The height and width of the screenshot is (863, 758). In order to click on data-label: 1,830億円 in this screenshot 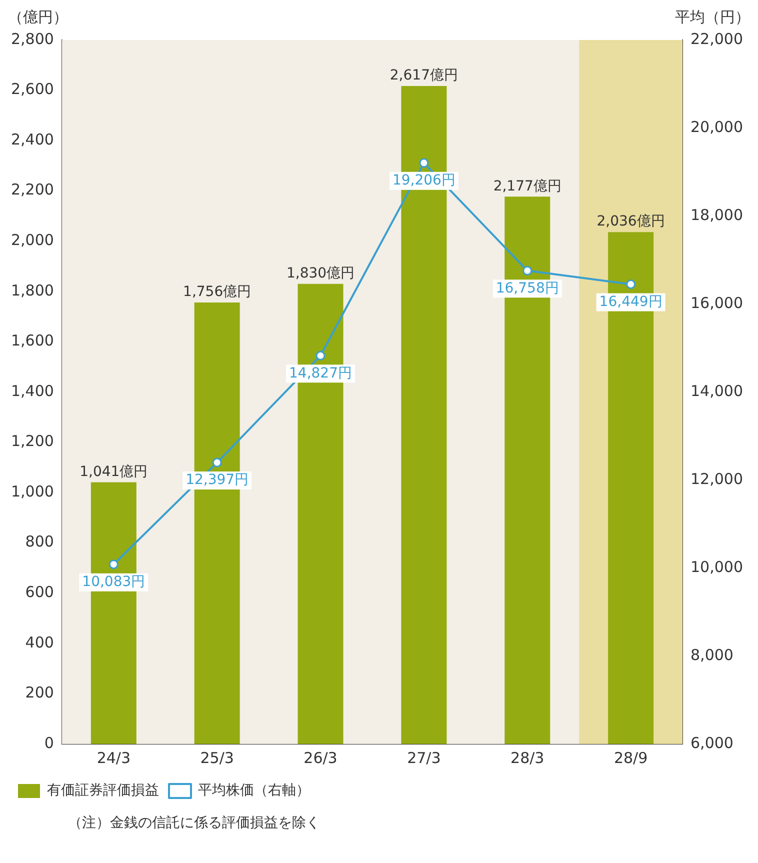, I will do `click(320, 274)`.